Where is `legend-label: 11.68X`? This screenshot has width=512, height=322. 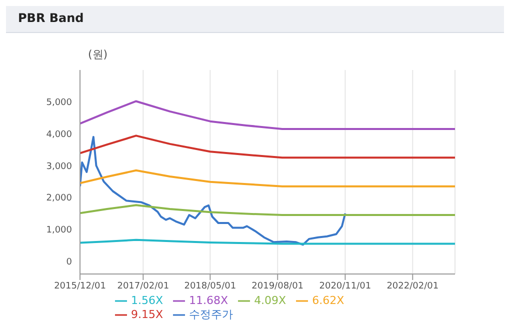 legend-label: 11.68X is located at coordinates (208, 300).